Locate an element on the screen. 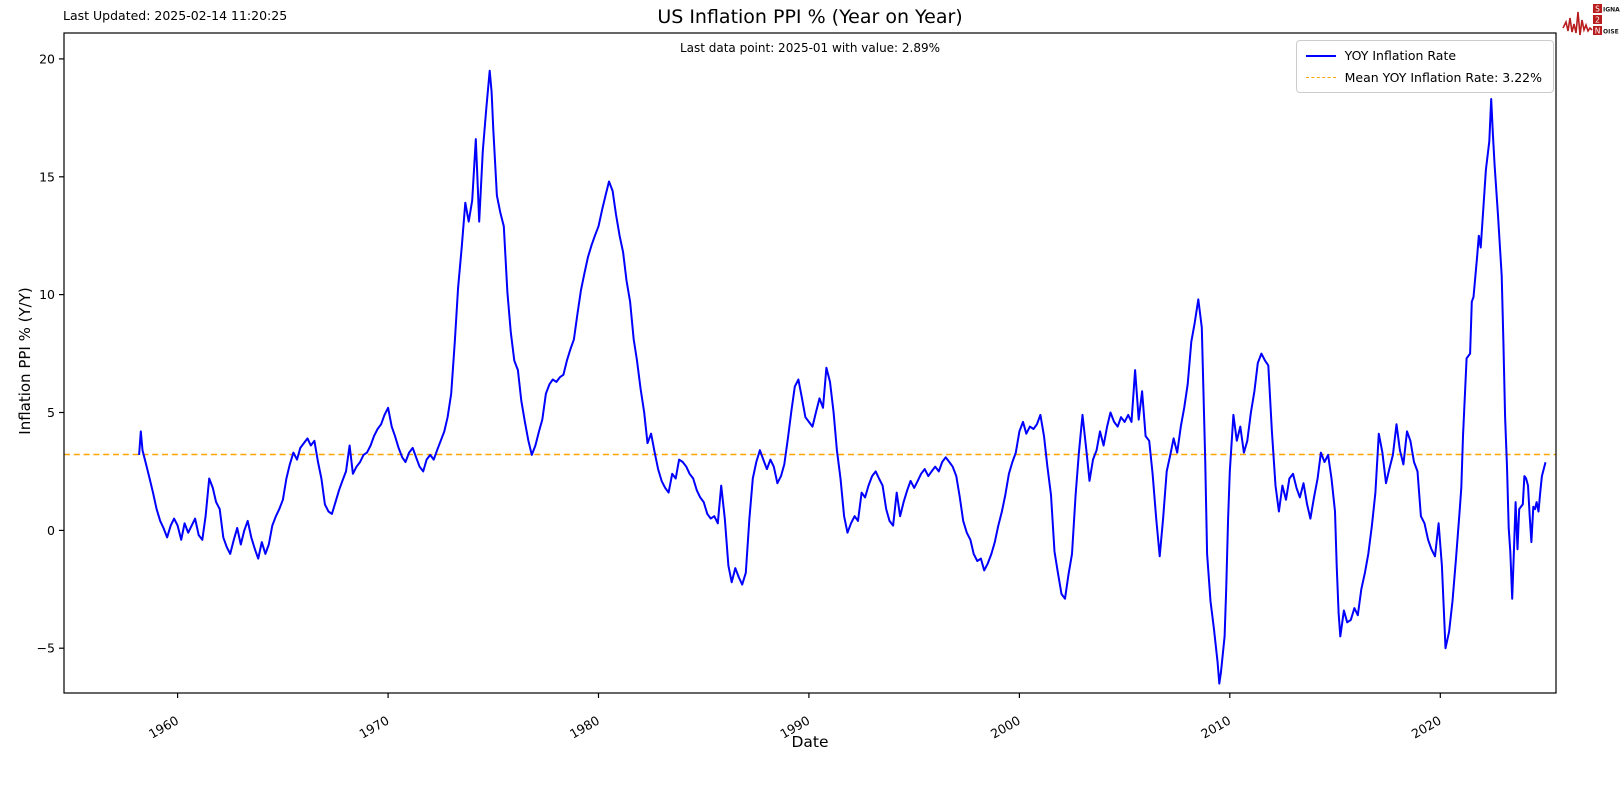 The width and height of the screenshot is (1624, 790). logo-letter-s: S is located at coordinates (1597, 8).